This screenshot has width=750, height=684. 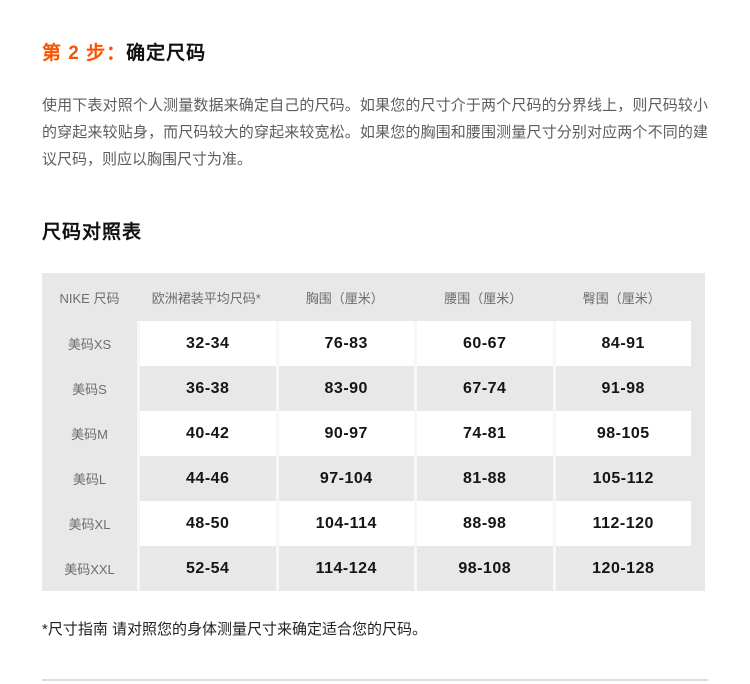 What do you see at coordinates (206, 523) in the screenshot?
I see `eu-size-value: 48-50` at bounding box center [206, 523].